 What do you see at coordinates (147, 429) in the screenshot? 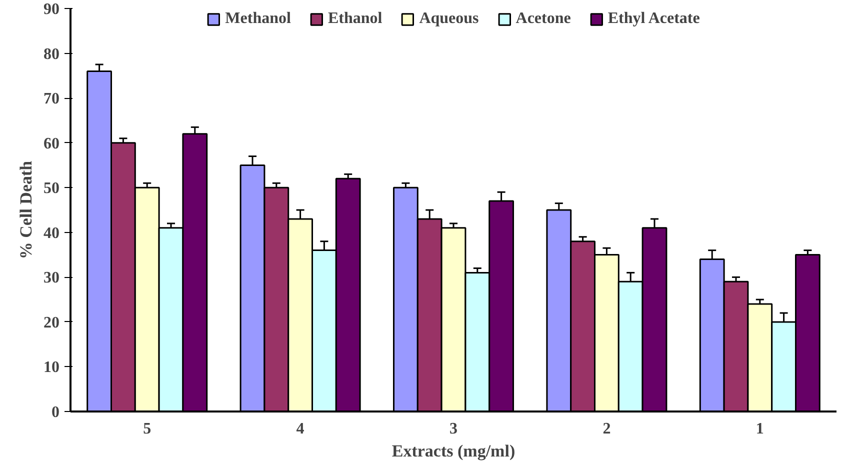
I see `x-tick-label: 5` at bounding box center [147, 429].